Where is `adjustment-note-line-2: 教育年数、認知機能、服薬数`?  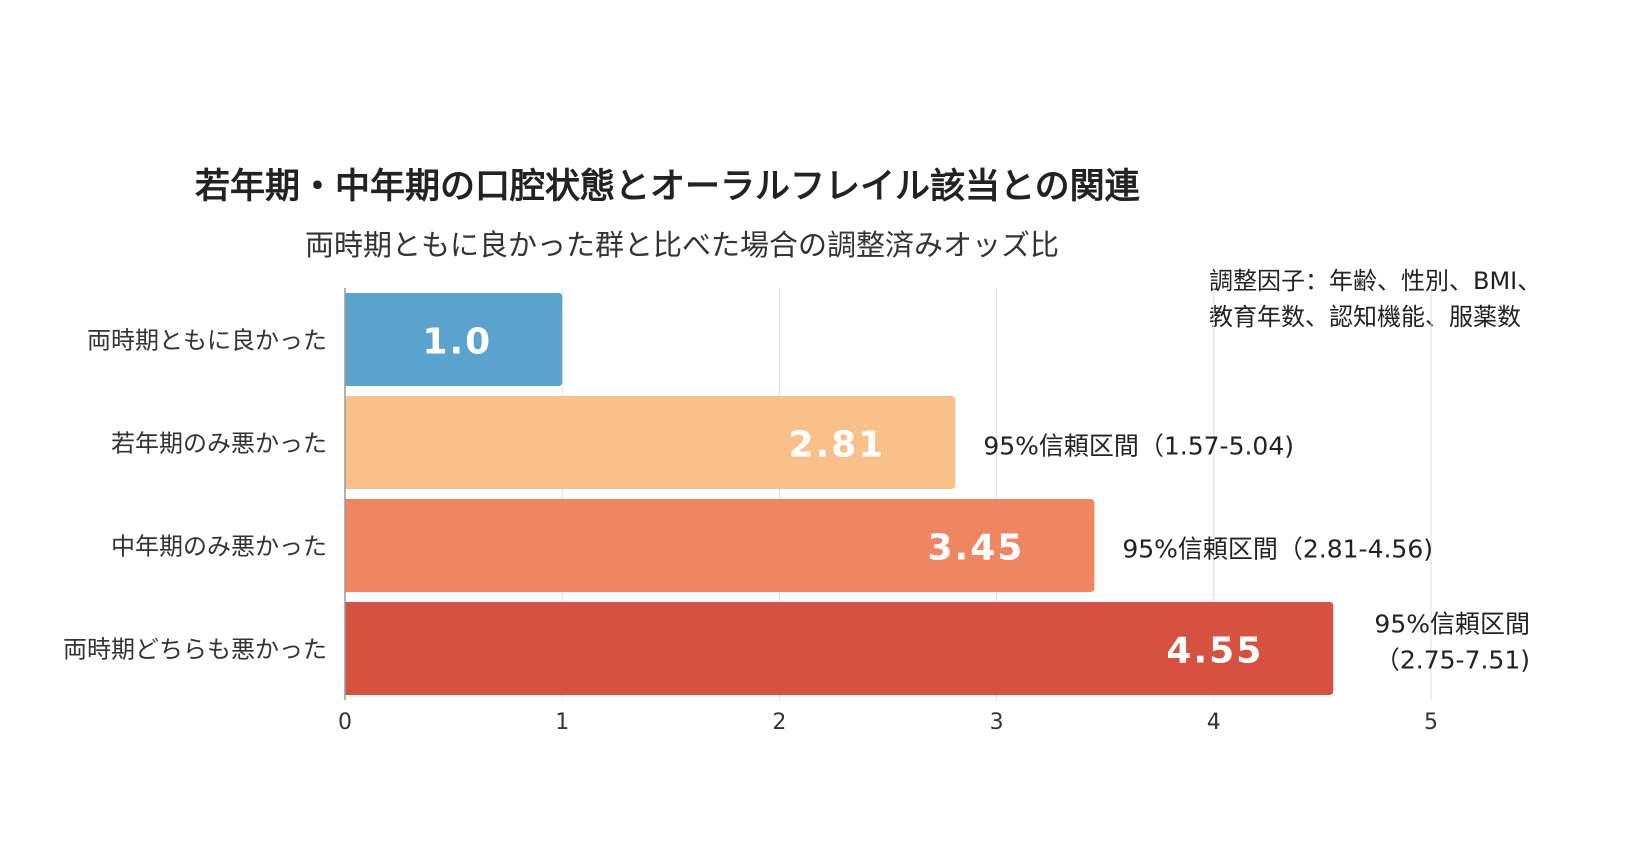
adjustment-note-line-2: 教育年数、認知機能、服薬数 is located at coordinates (1365, 317).